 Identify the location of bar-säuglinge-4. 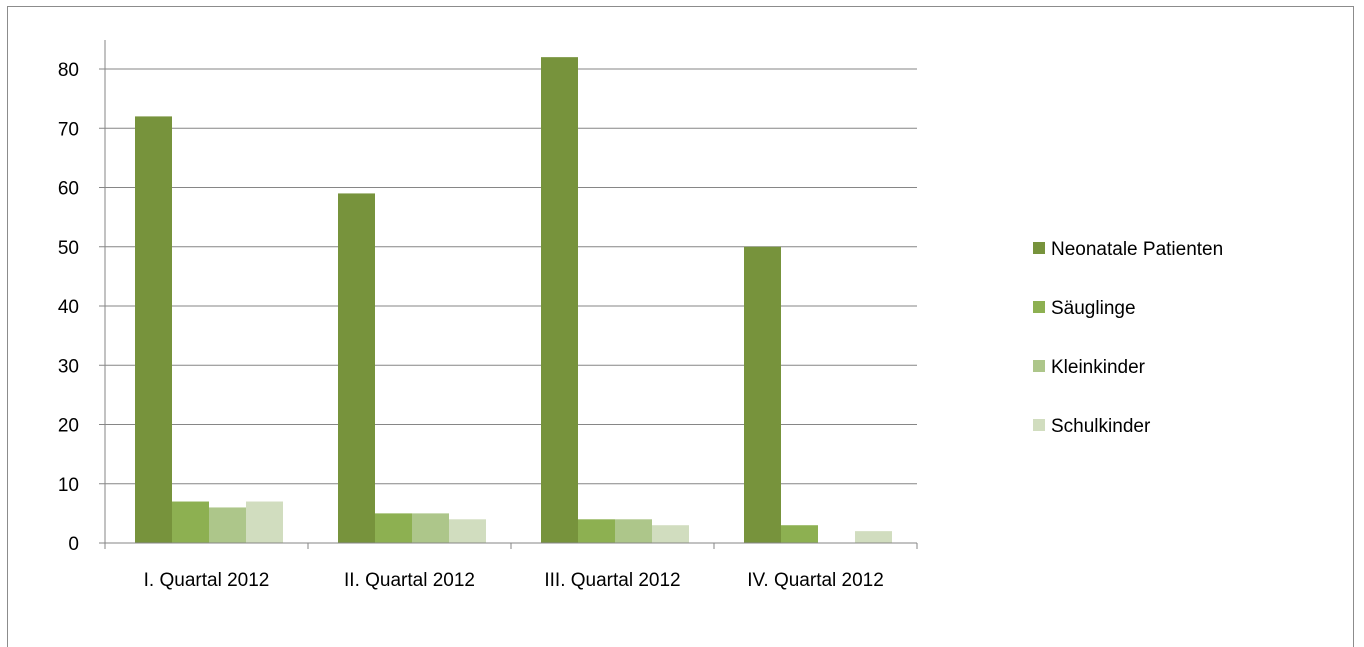
(799, 534).